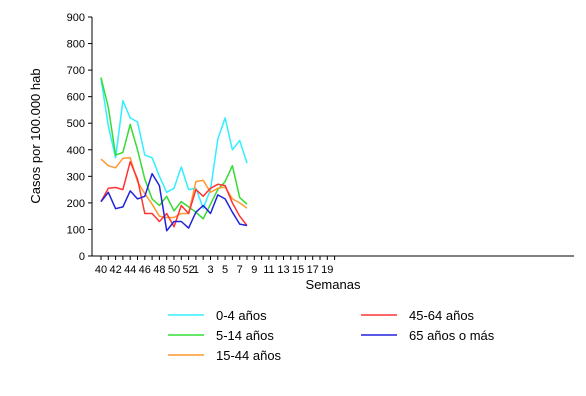 This screenshot has height=396, width=586. What do you see at coordinates (298, 270) in the screenshot?
I see `x-tick-label: 15` at bounding box center [298, 270].